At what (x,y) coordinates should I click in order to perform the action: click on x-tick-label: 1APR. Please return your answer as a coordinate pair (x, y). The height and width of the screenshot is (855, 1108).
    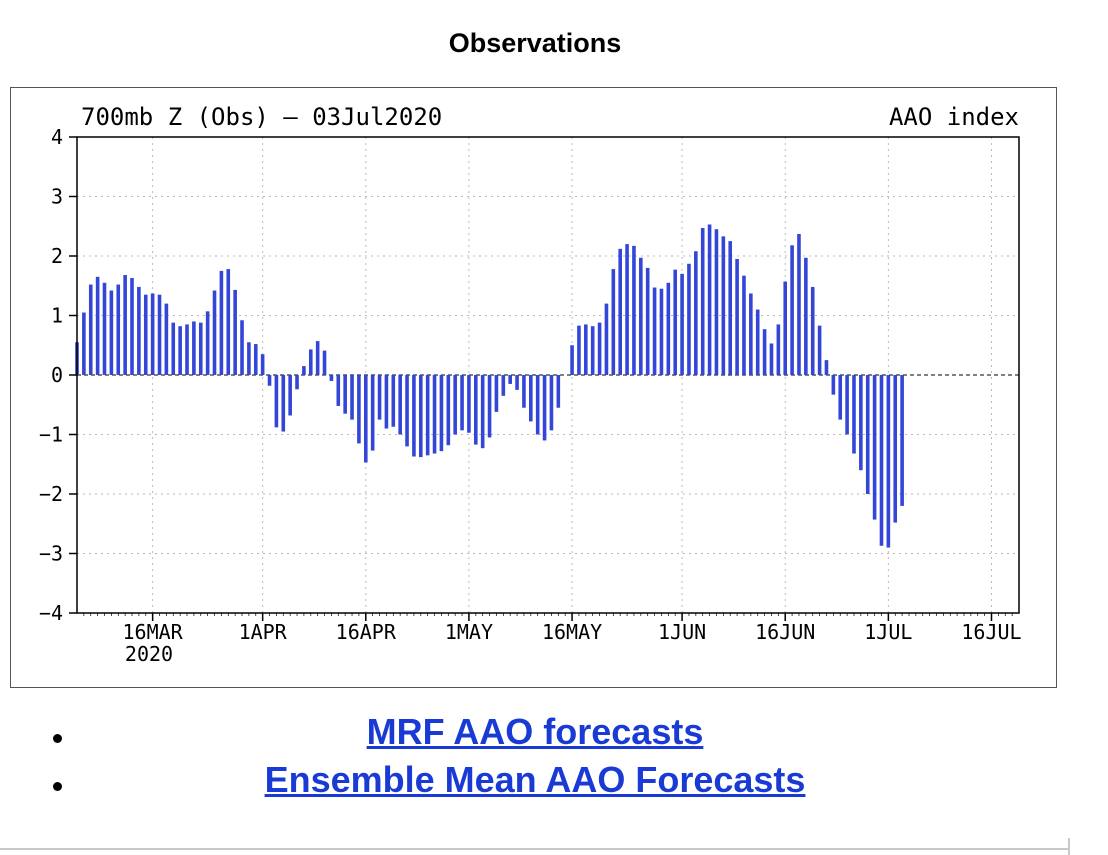
    Looking at the image, I should click on (263, 632).